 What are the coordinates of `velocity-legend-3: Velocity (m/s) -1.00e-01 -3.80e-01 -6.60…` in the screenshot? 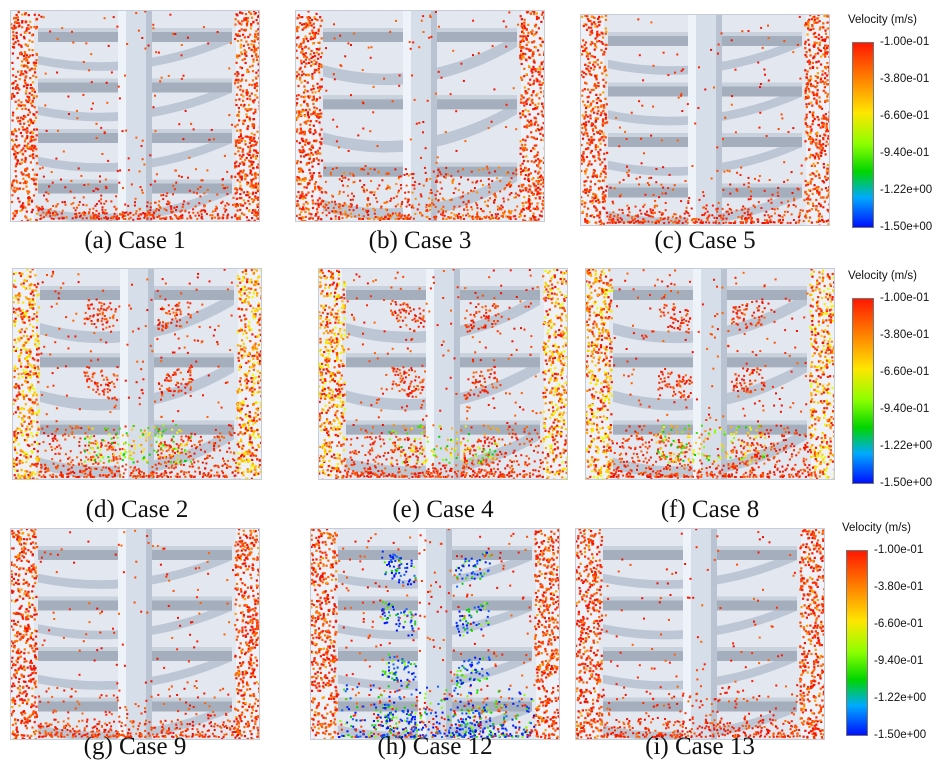 It's located at (896, 637).